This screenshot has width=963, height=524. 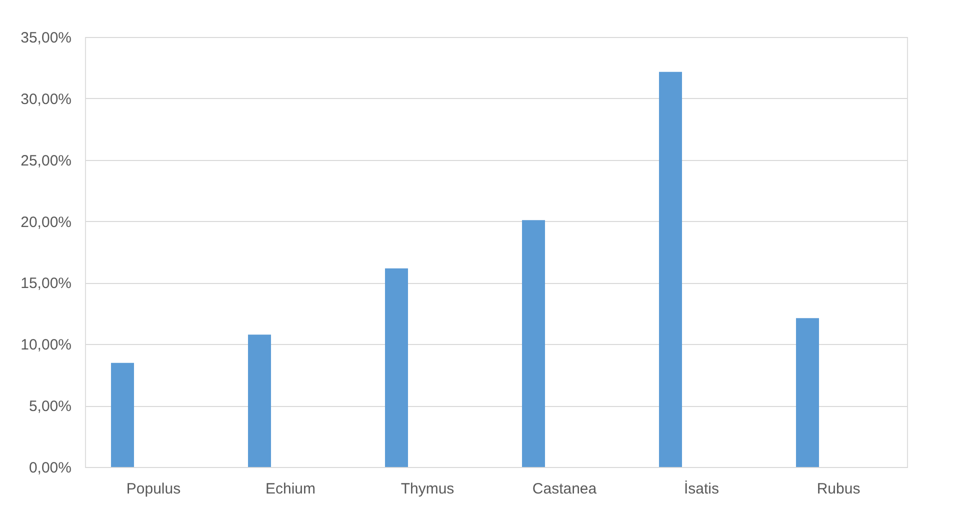 What do you see at coordinates (46, 345) in the screenshot?
I see `y-tick-label: 10,00%` at bounding box center [46, 345].